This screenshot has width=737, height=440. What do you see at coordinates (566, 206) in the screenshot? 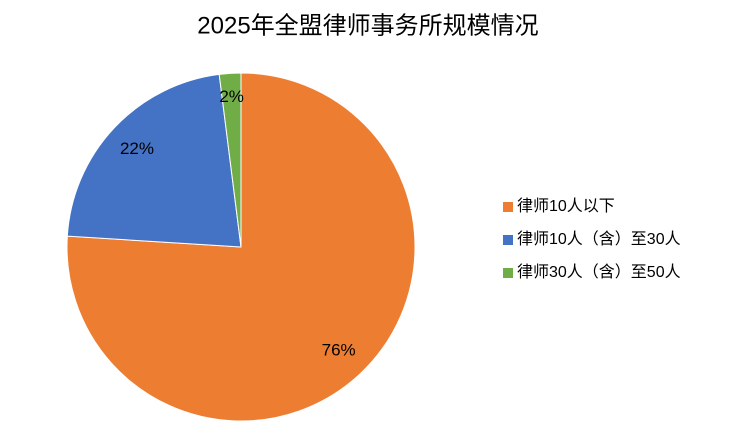
I see `legend-label: 律师10人以下` at bounding box center [566, 206].